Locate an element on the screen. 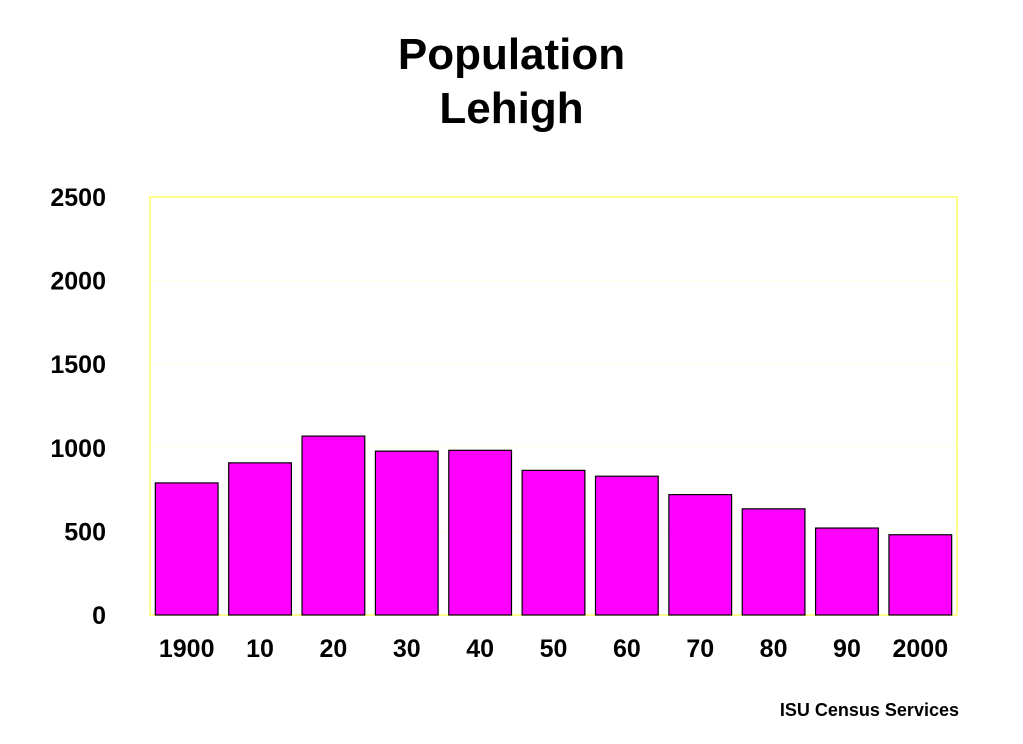 The height and width of the screenshot is (744, 1023). y-tick-label: 2500 is located at coordinates (78, 198).